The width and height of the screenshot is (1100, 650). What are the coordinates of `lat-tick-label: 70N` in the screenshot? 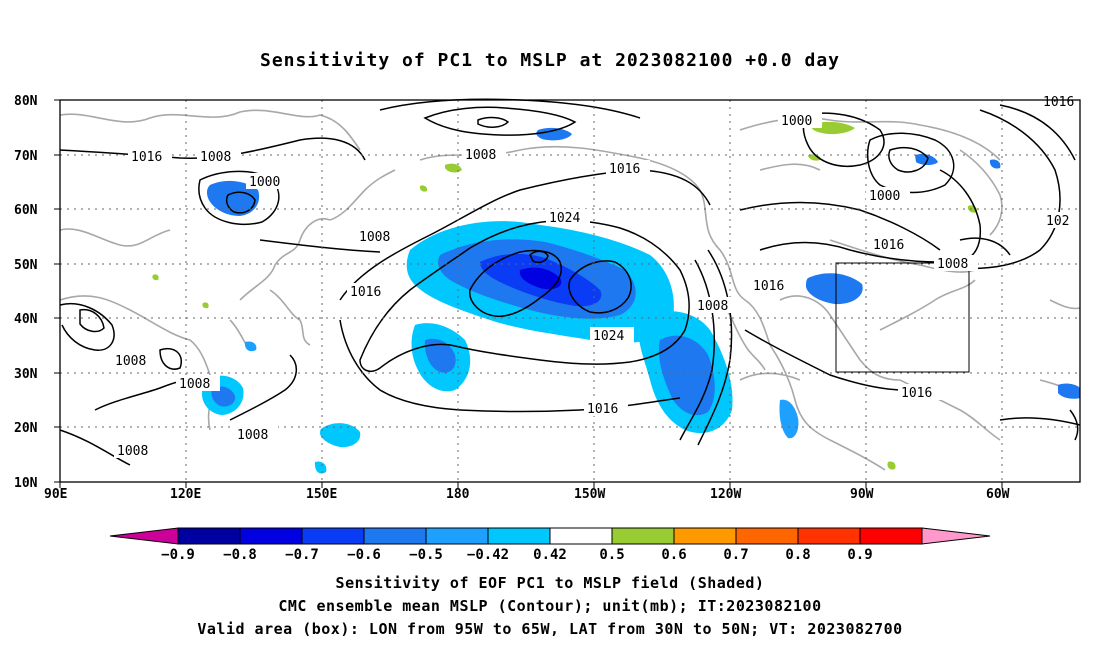 It's located at (26, 156).